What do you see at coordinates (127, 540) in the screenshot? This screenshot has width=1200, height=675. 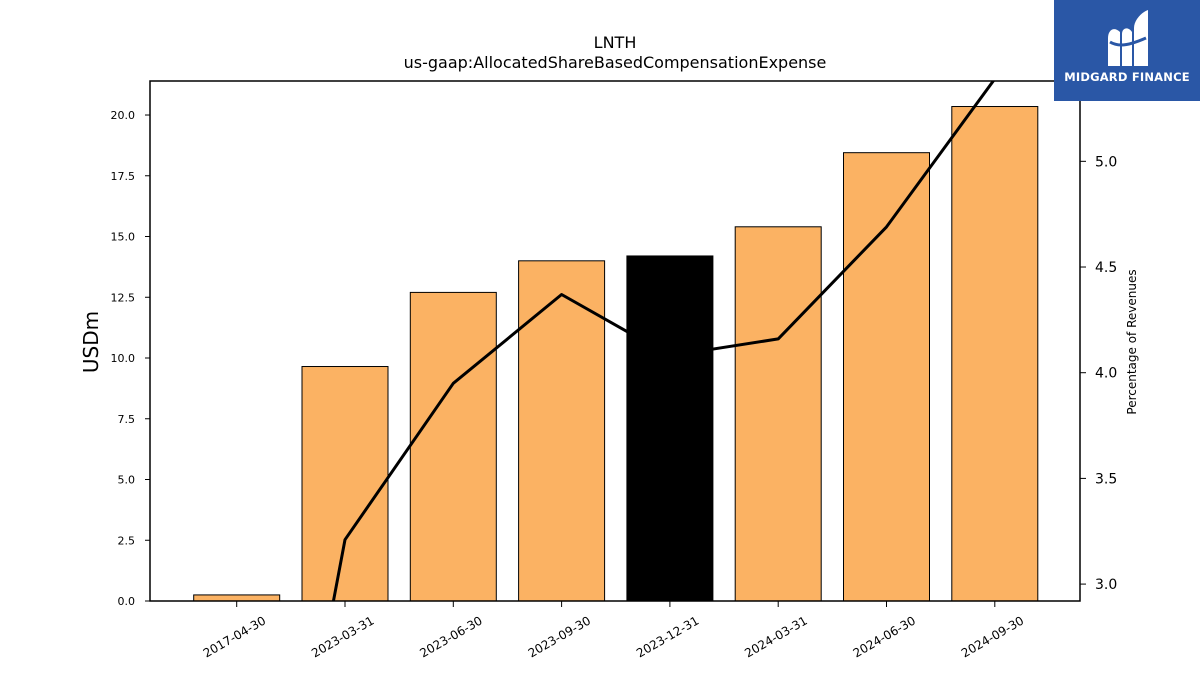 I see `y-tick-label: 2.5` at bounding box center [127, 540].